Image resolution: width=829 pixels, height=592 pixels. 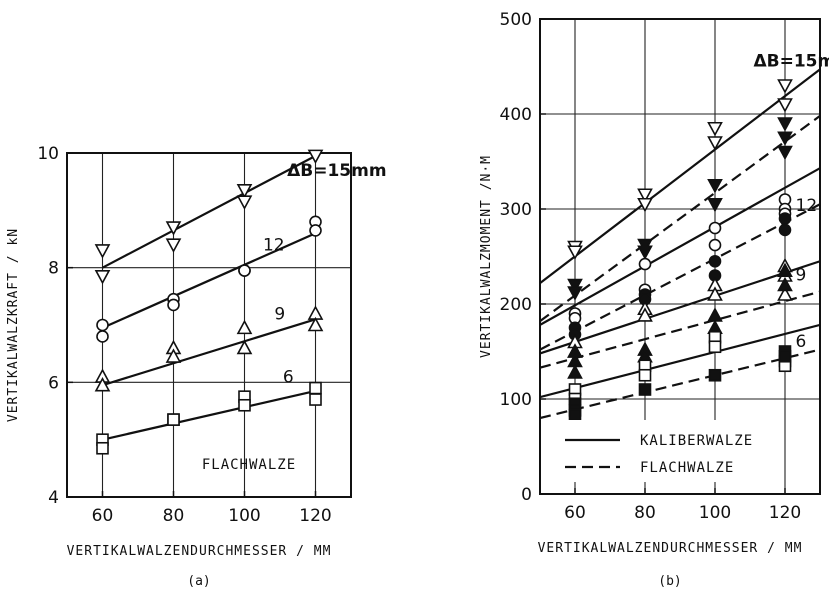 What do you see at coordinates (669, 581) in the screenshot?
I see `panel-caption: (b)` at bounding box center [669, 581].